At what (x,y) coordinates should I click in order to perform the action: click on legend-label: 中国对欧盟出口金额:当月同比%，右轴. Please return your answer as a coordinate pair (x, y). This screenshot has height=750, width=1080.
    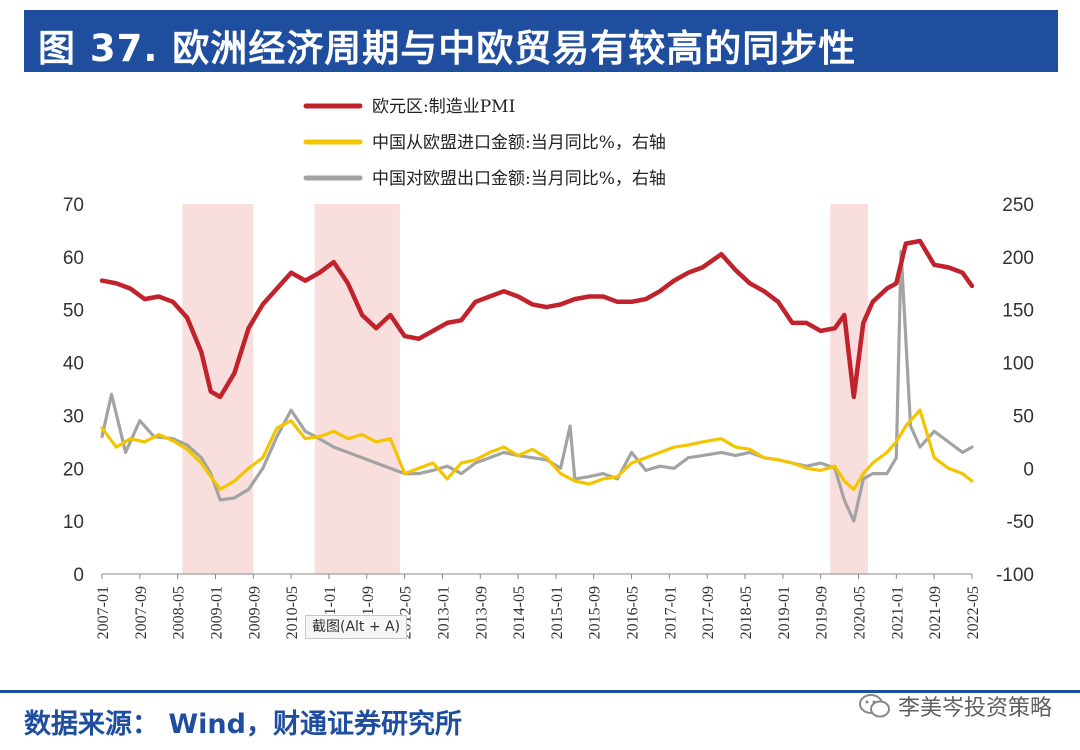
    Looking at the image, I should click on (519, 179).